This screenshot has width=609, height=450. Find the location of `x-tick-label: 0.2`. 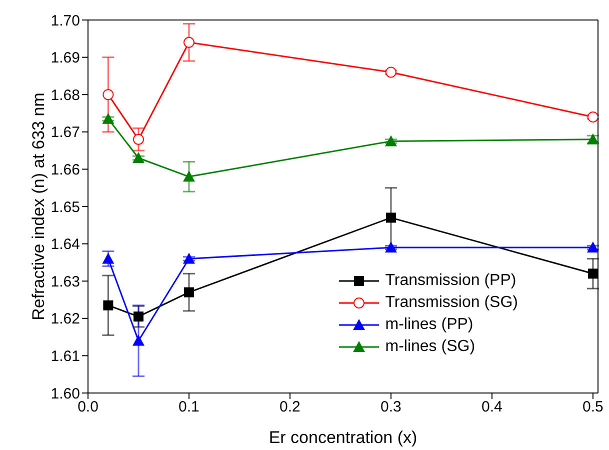

x-tick-label: 0.2 is located at coordinates (290, 407).